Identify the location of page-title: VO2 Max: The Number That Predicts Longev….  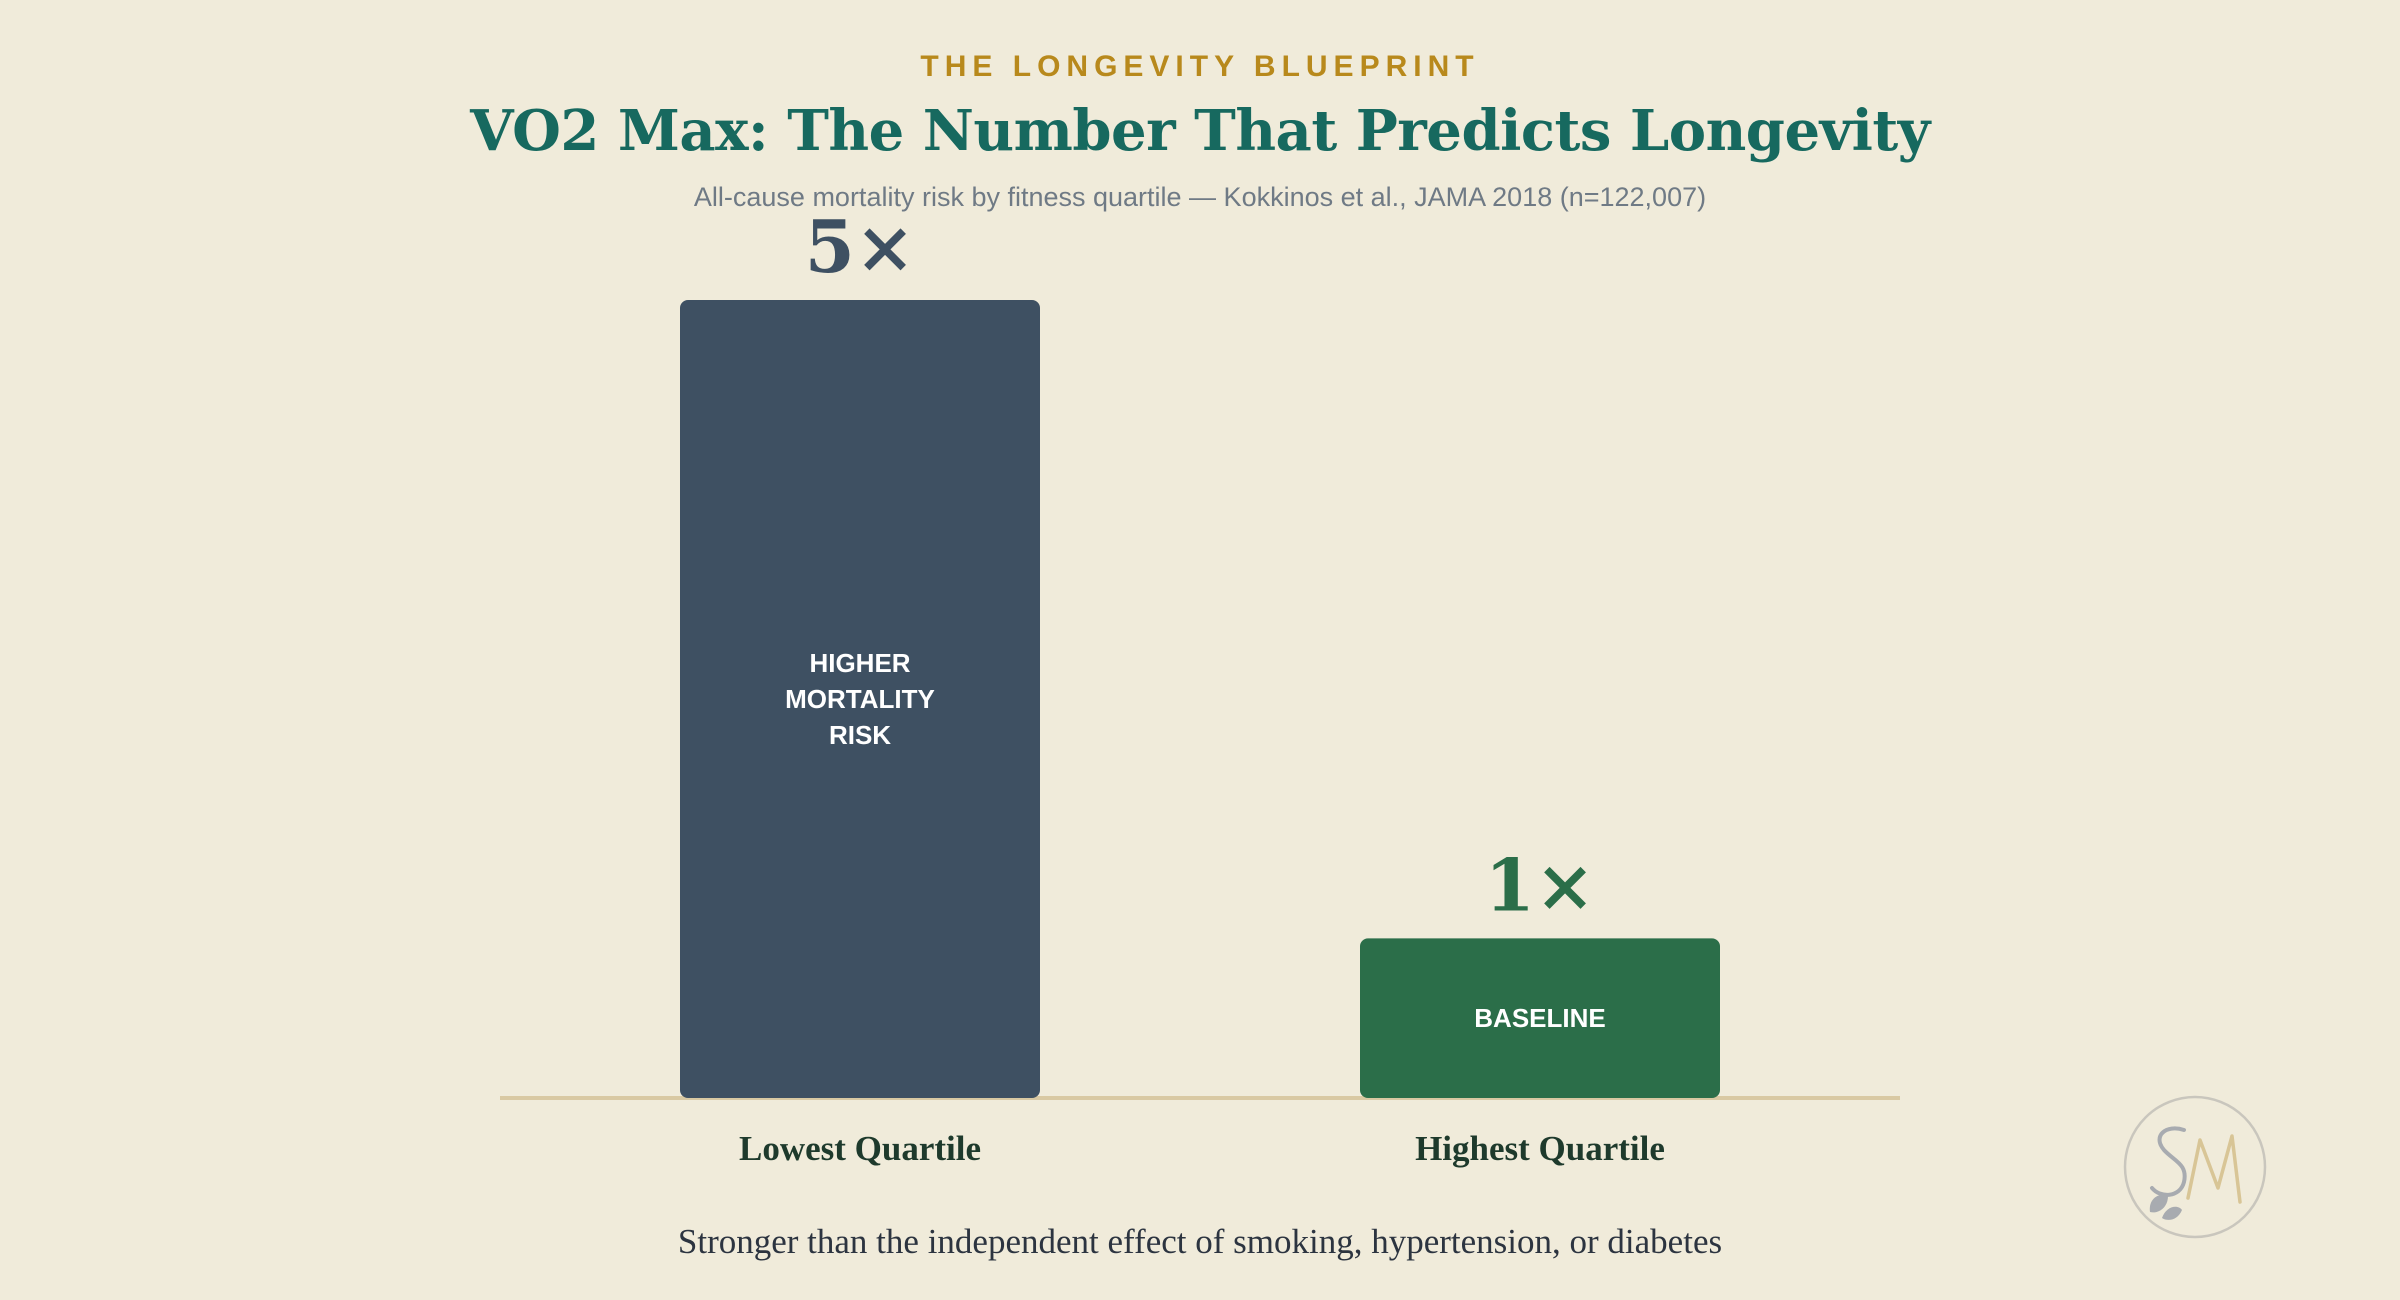
(1200, 131).